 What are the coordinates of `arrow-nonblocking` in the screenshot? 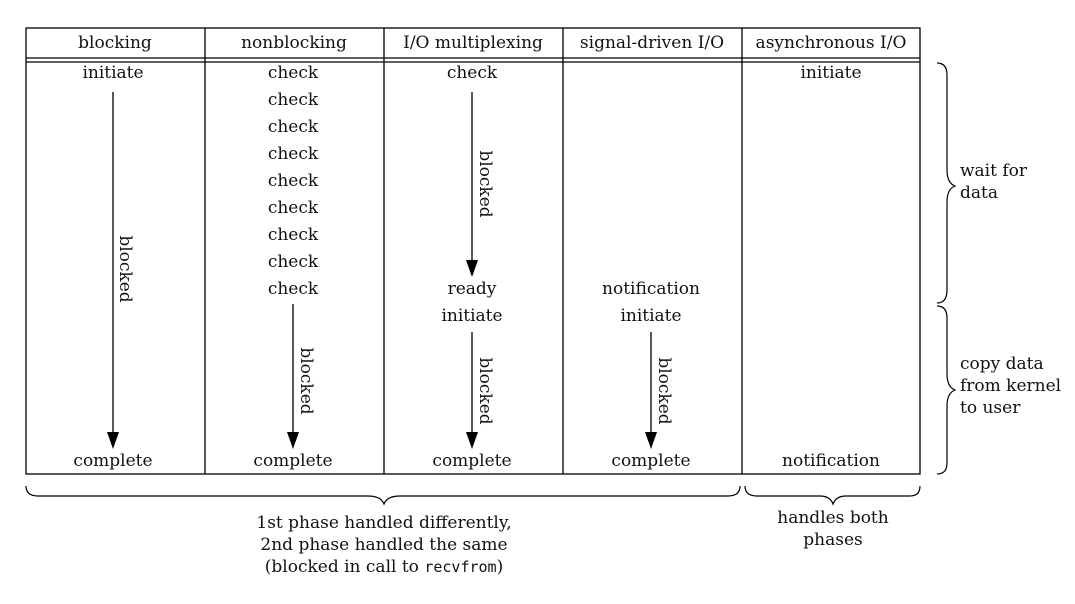 It's located at (293, 376).